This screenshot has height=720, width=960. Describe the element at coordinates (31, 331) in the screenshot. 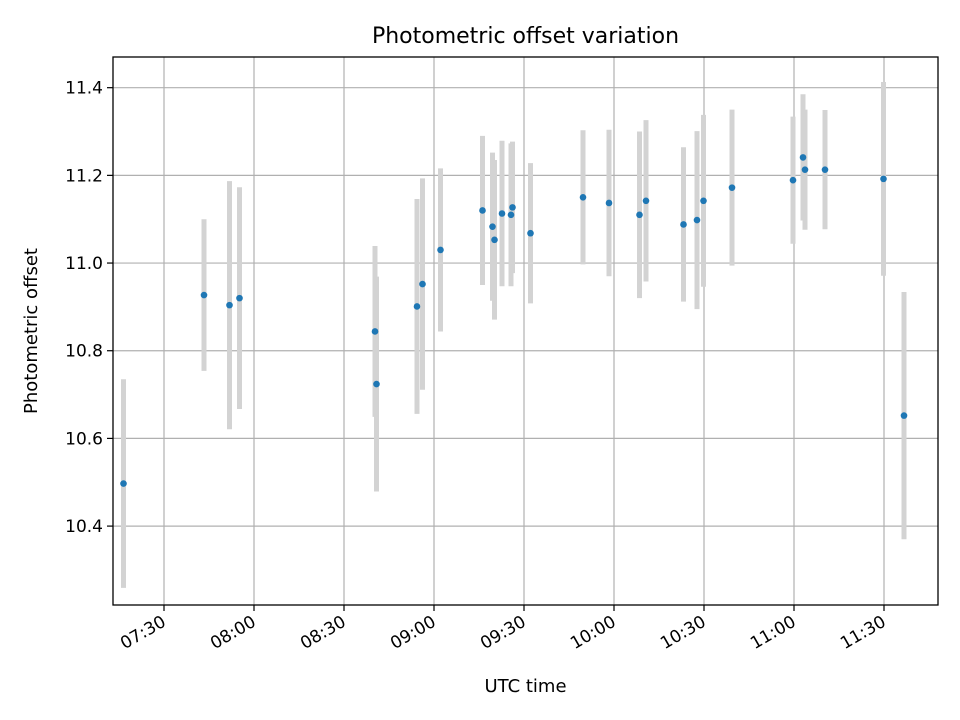

I see `y-axis-label: Photometric offset` at that location.